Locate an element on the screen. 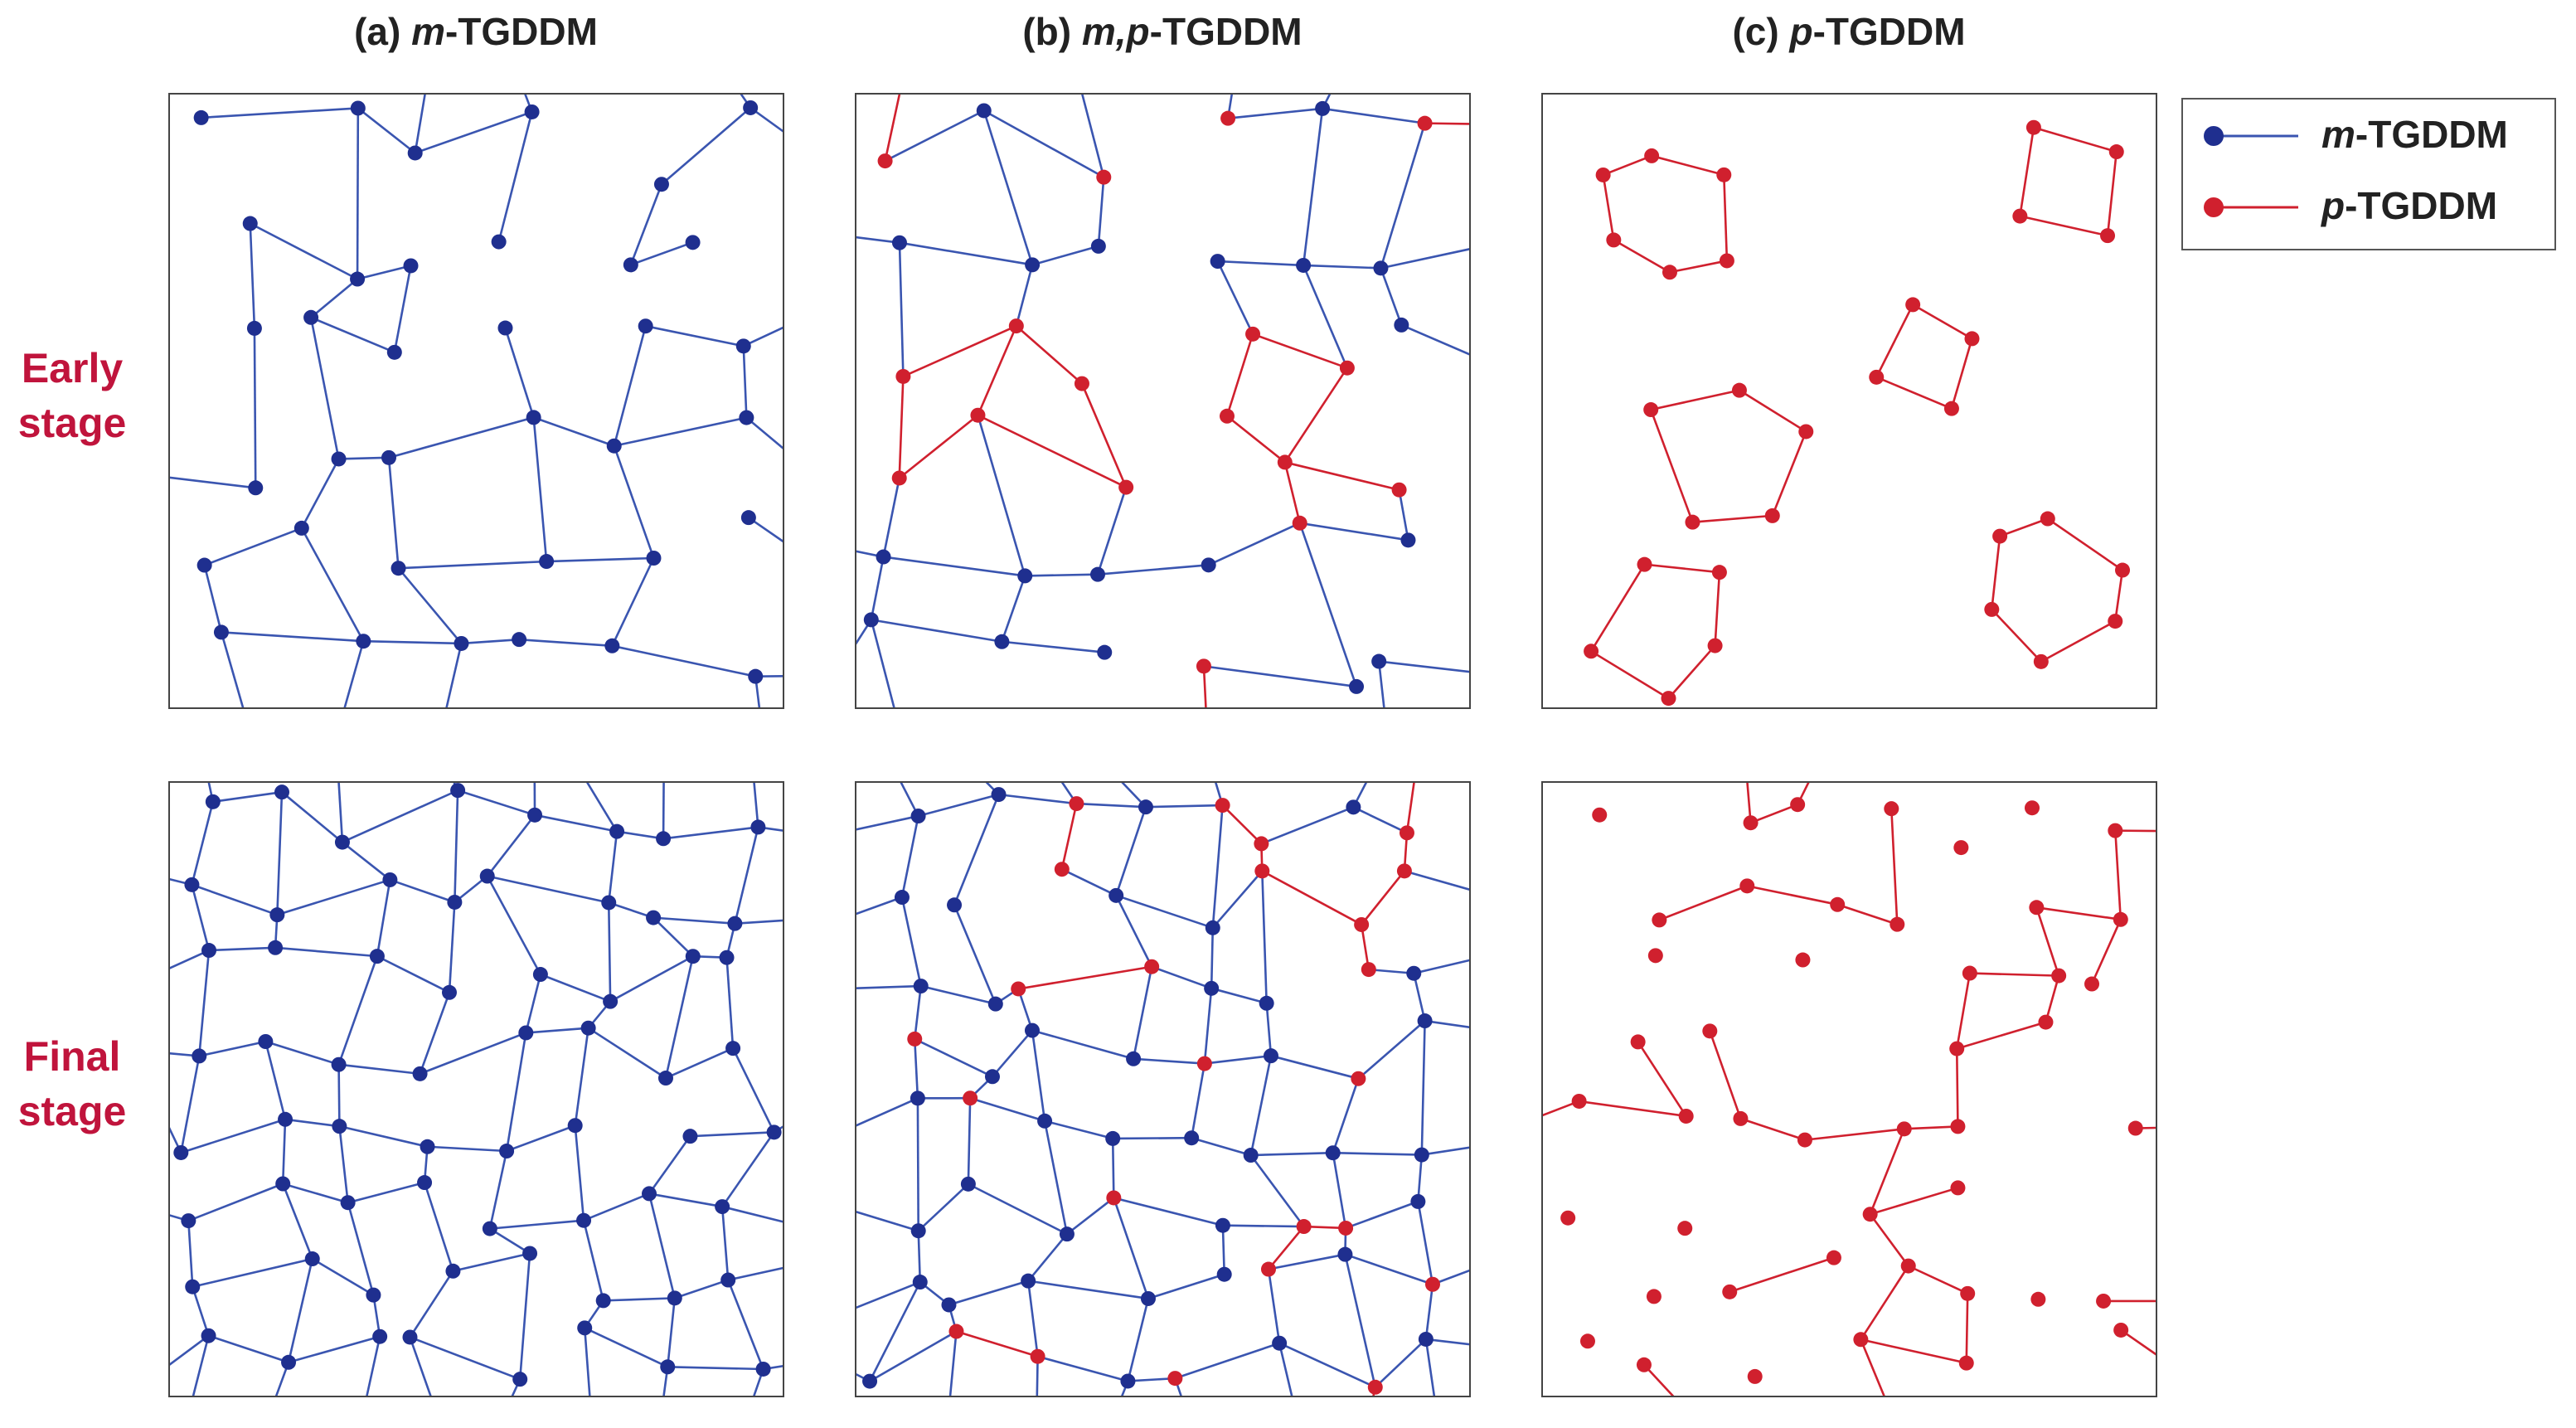  legend-marker is located at coordinates (2214, 207).